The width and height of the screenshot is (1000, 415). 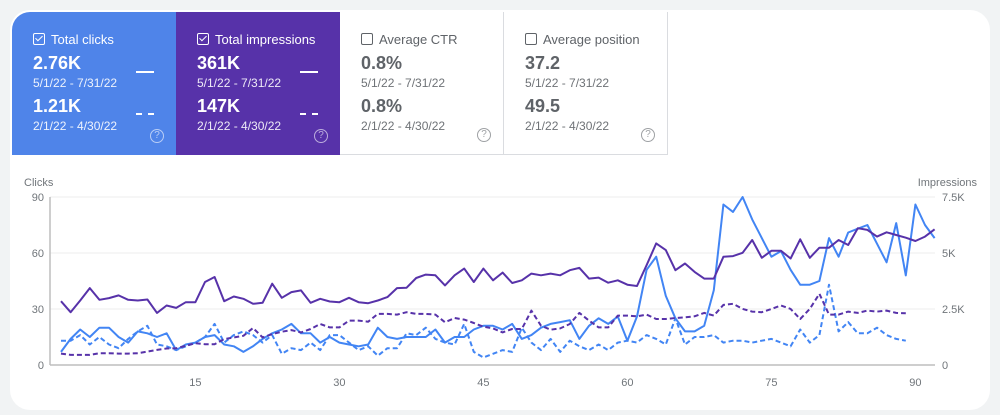 What do you see at coordinates (953, 198) in the screenshot?
I see `y-right-tick-label: 7.5K` at bounding box center [953, 198].